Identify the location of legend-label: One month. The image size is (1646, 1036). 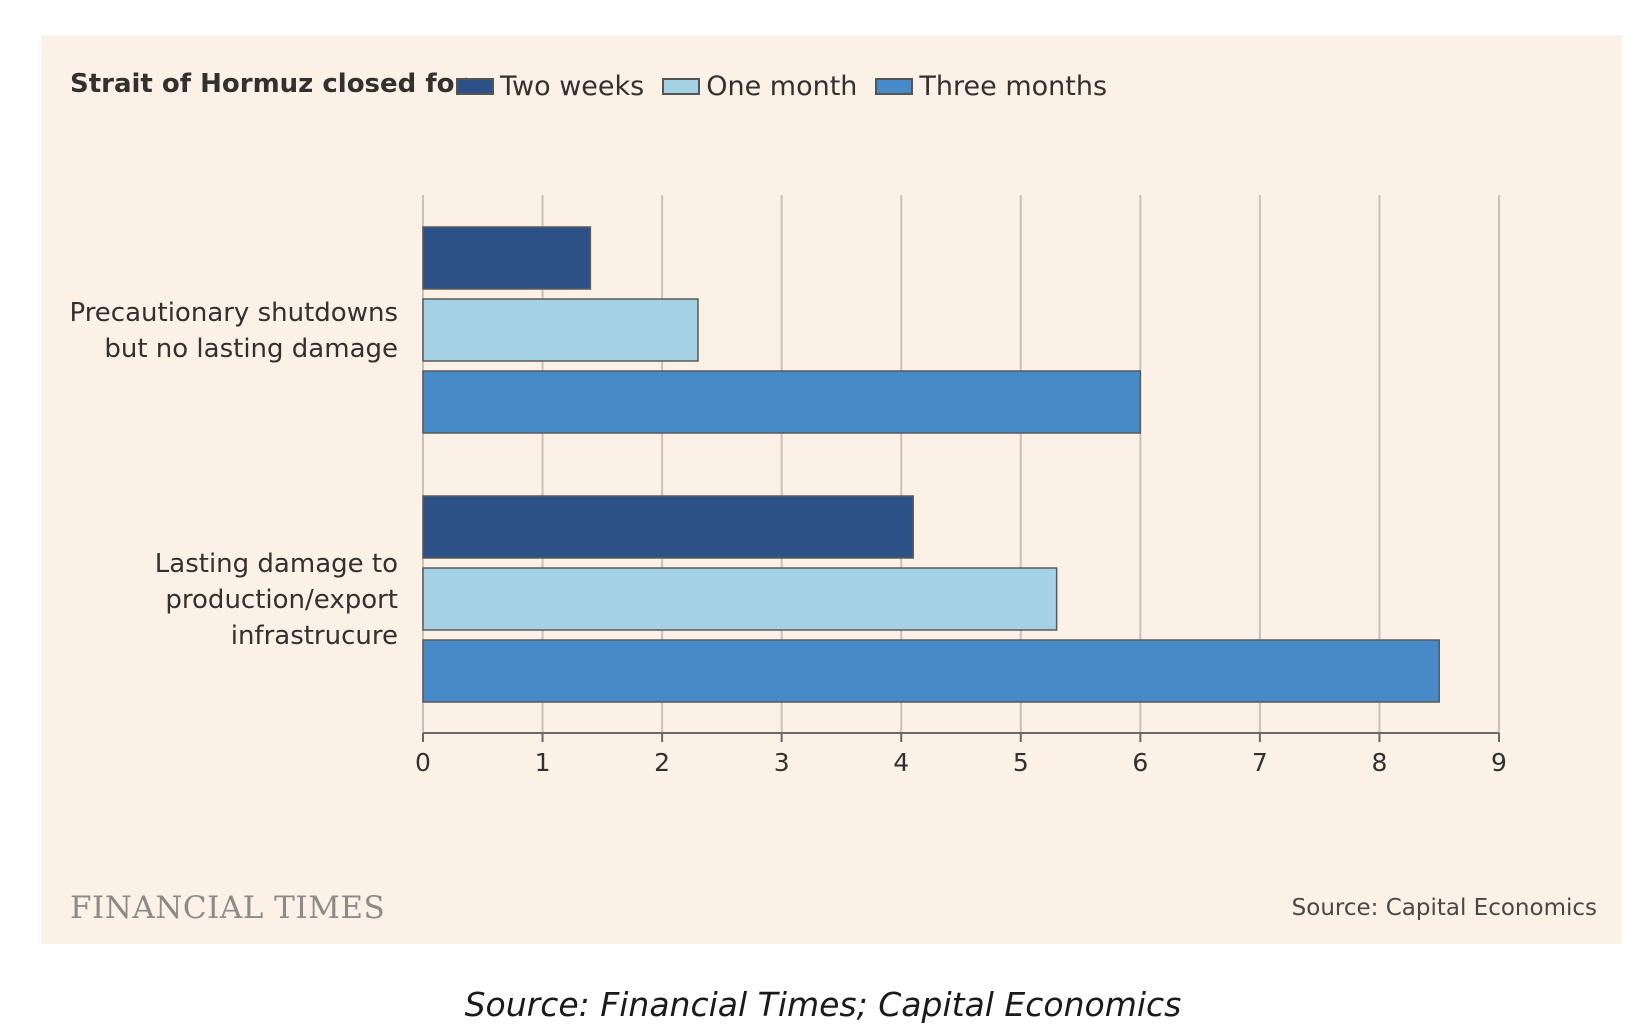
(782, 86).